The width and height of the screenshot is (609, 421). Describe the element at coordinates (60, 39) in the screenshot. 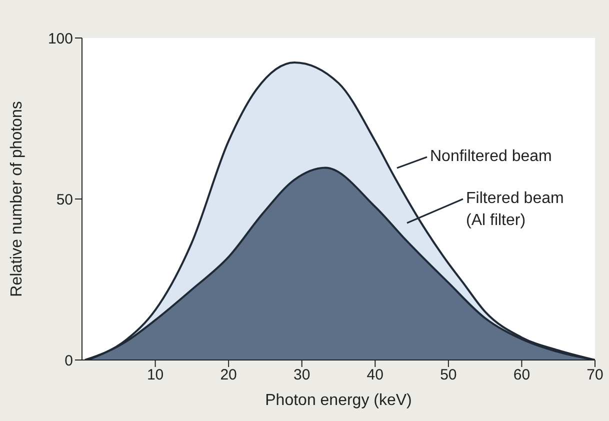

I see `y-tick-label: 100` at that location.